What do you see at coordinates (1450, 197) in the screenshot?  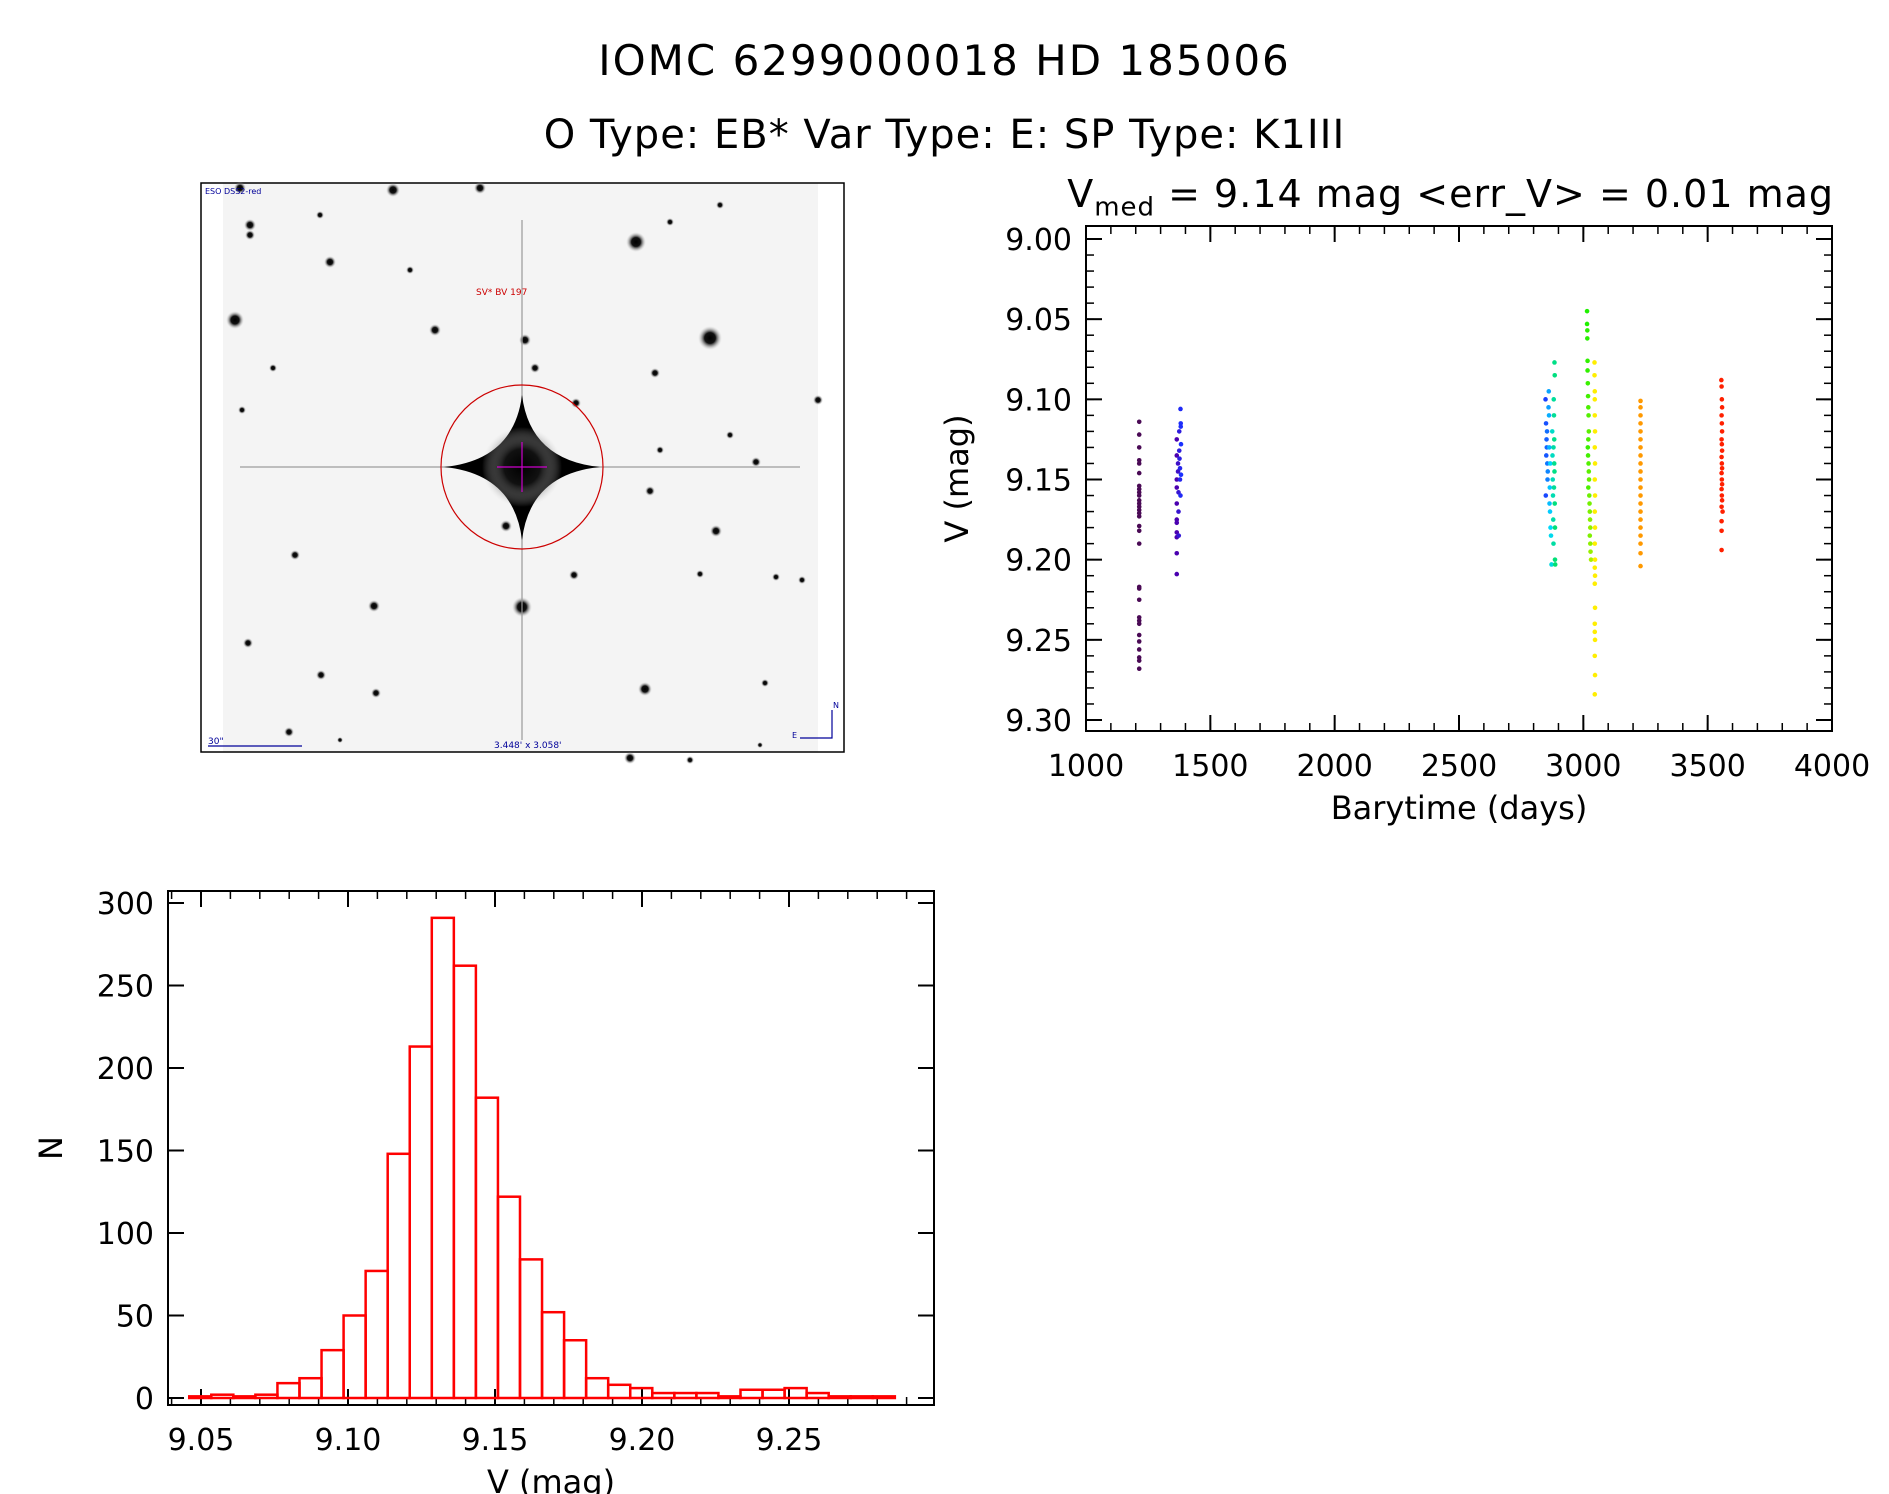 I see `vmed-annotation: Vmed = 9.14 mag <err_V> = 0.01 mag` at bounding box center [1450, 197].